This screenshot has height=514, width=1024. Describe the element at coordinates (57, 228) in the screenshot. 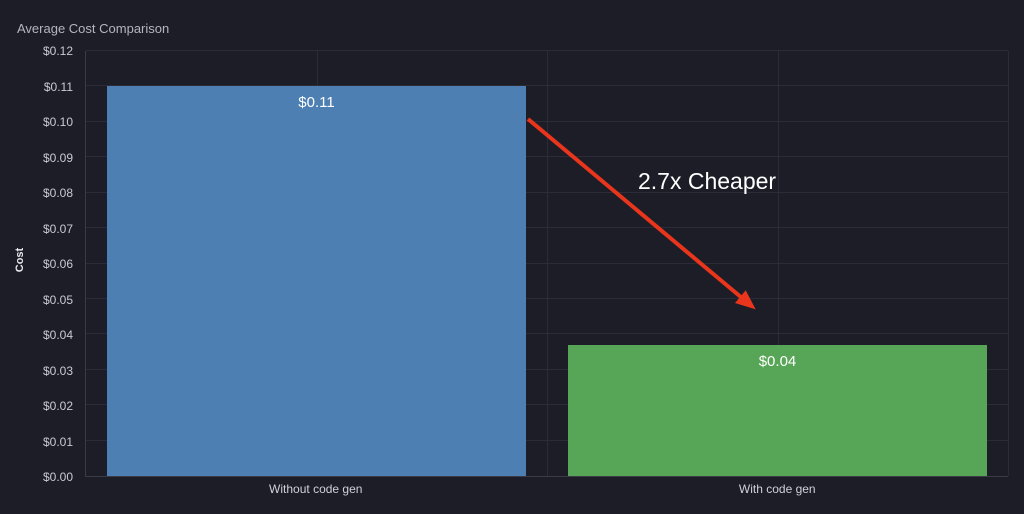

I see `y-tick-label: $0.07` at that location.